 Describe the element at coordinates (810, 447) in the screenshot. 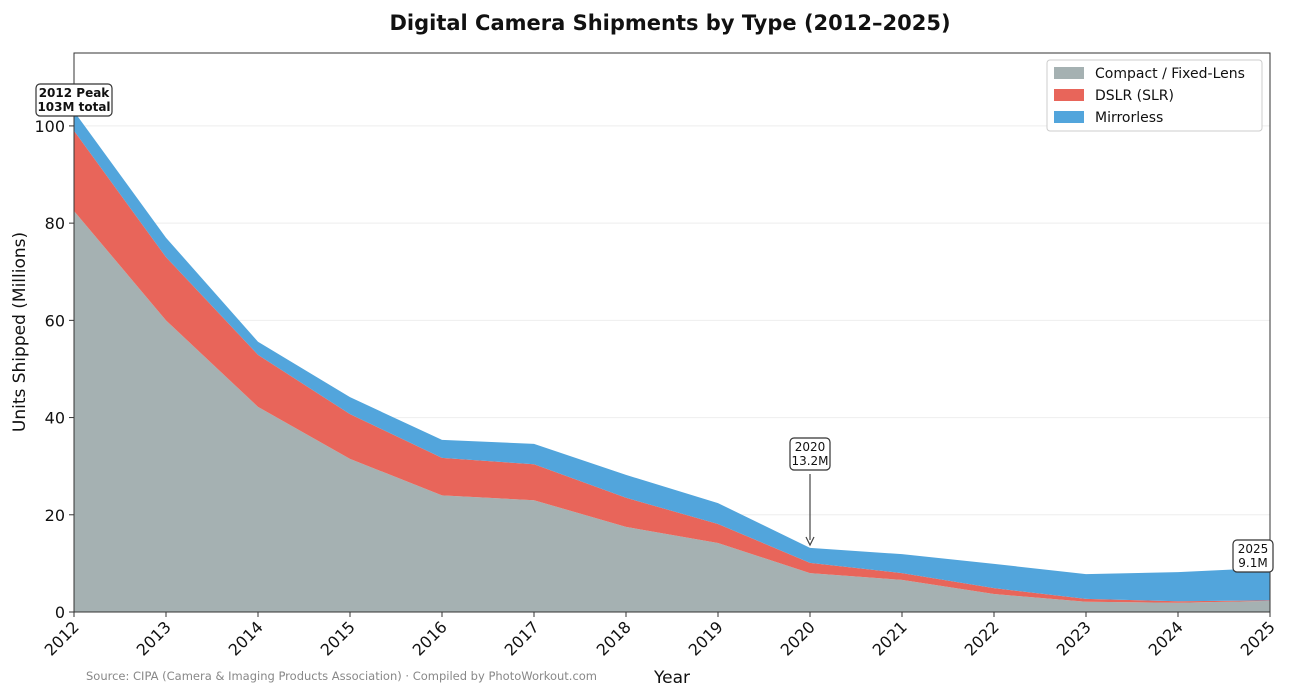

I see `annotation-line1: 2020` at that location.